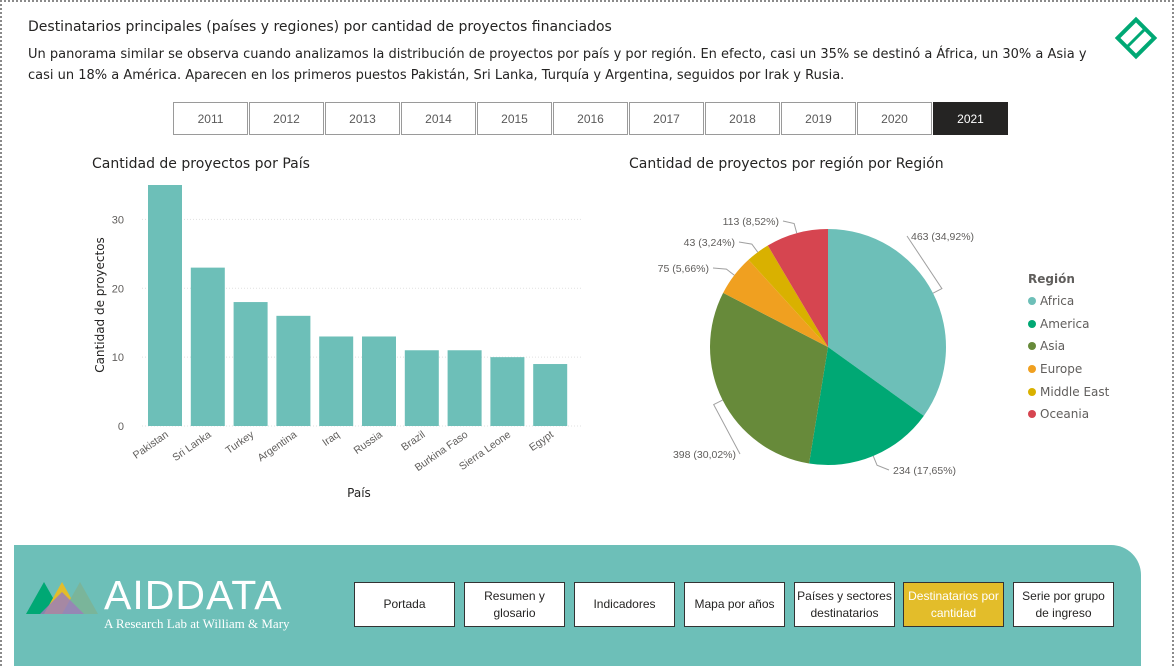 Image resolution: width=1174 pixels, height=666 pixels. I want to click on pie-slice-asia, so click(769, 378).